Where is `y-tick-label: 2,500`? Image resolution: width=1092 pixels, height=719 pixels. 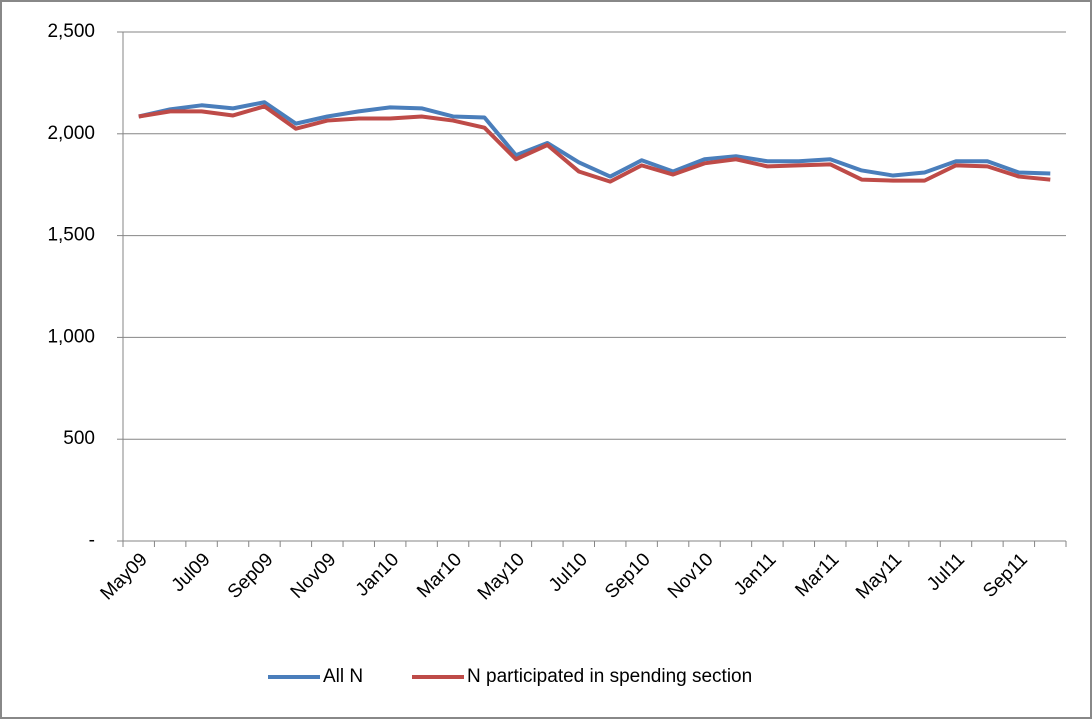 y-tick-label: 2,500 is located at coordinates (71, 31).